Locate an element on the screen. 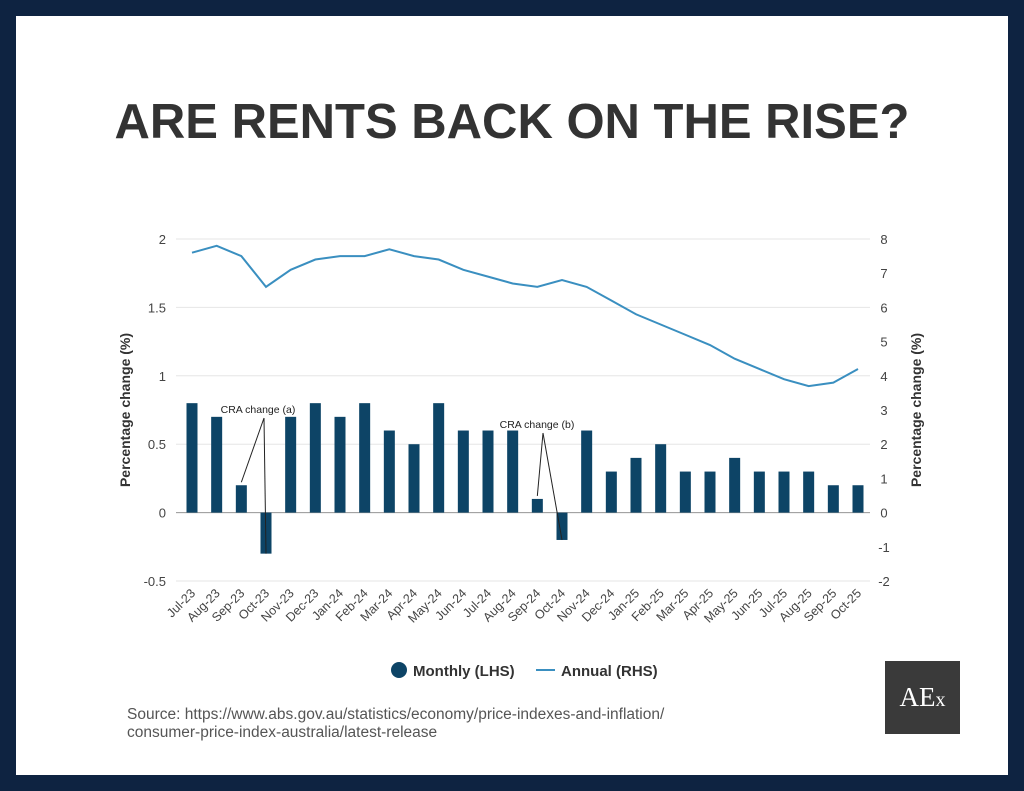  legend-monthly-label: Monthly (LHS) is located at coordinates (464, 671).